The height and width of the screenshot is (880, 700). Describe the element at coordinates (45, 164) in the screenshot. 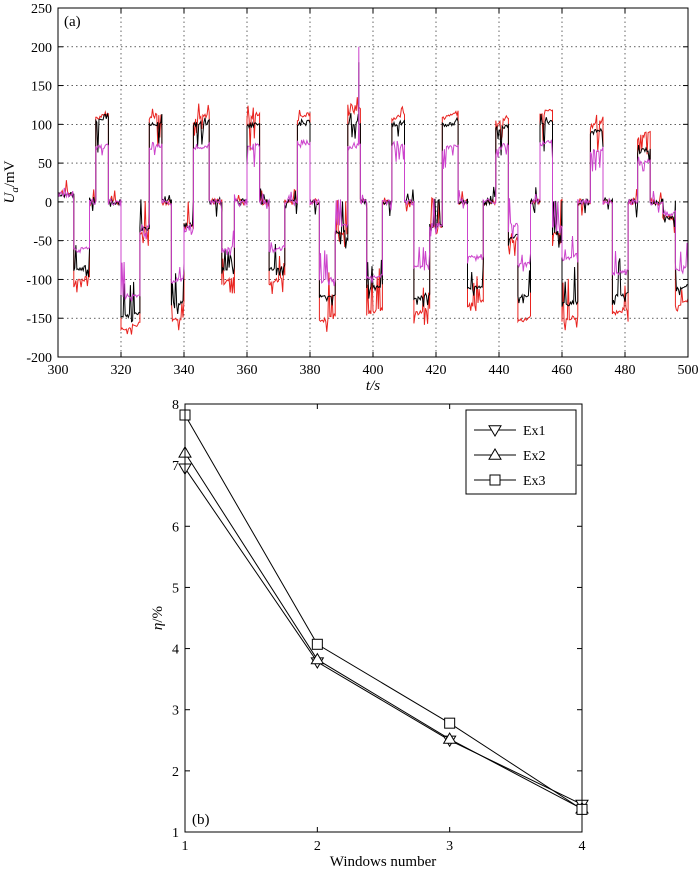

I see `y-tick-label: 50` at that location.